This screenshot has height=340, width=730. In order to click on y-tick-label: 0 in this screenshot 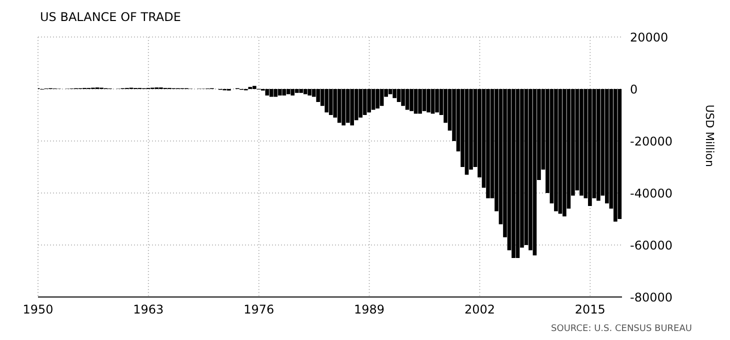, I will do `click(634, 89)`.